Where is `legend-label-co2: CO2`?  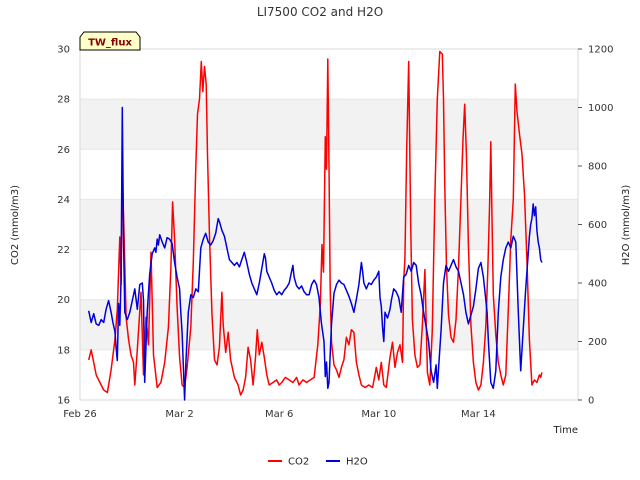
legend-label-co2: CO2 is located at coordinates (298, 462).